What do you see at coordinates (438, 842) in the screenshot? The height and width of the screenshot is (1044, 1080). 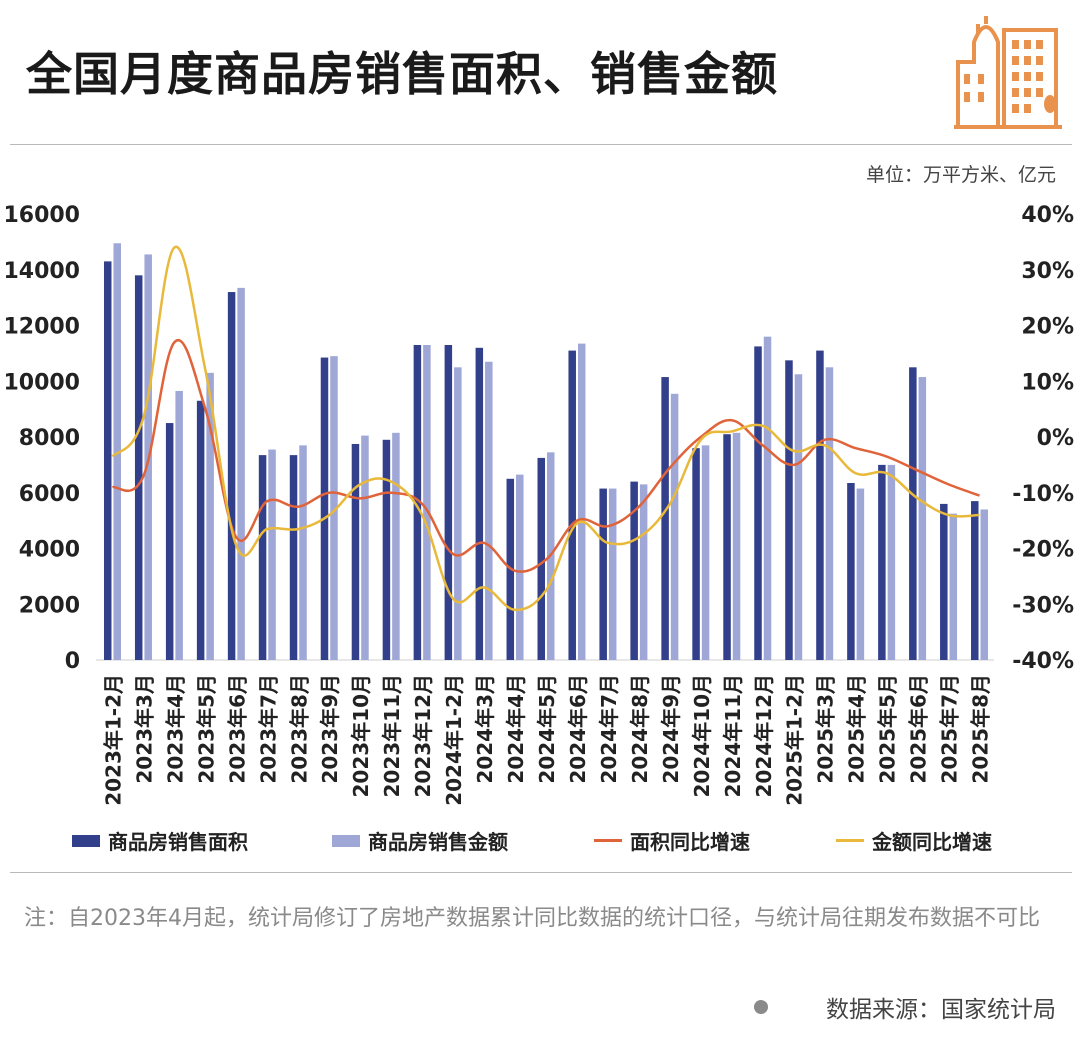 I see `legend-label-amount: 商品房销售金额` at bounding box center [438, 842].